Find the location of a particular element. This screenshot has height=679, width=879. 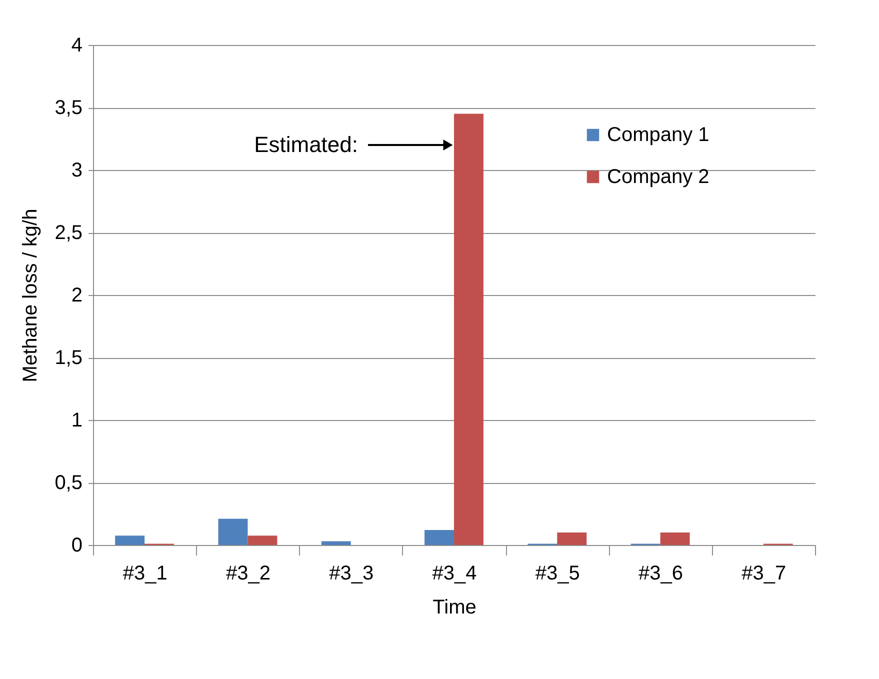

y-tick-label: 0 is located at coordinates (76, 545).